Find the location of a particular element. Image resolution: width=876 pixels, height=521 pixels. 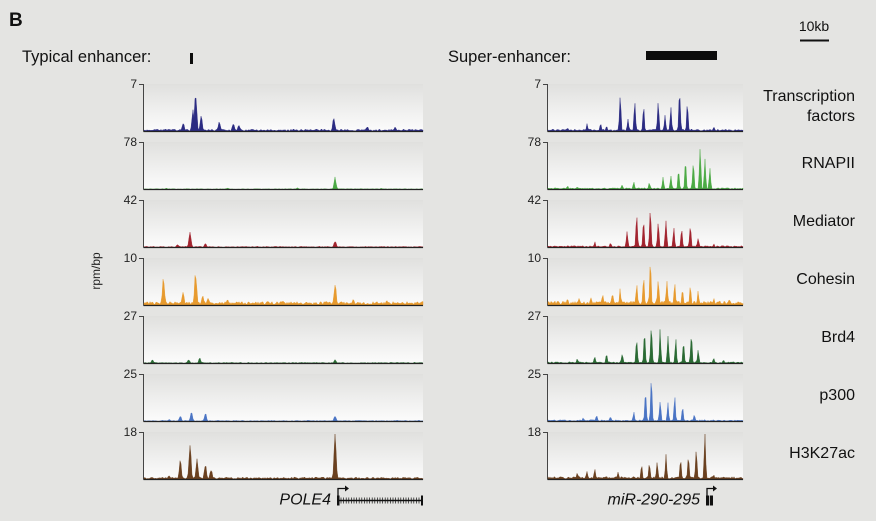

track-transcription-factors: 7 is located at coordinates (277, 105).